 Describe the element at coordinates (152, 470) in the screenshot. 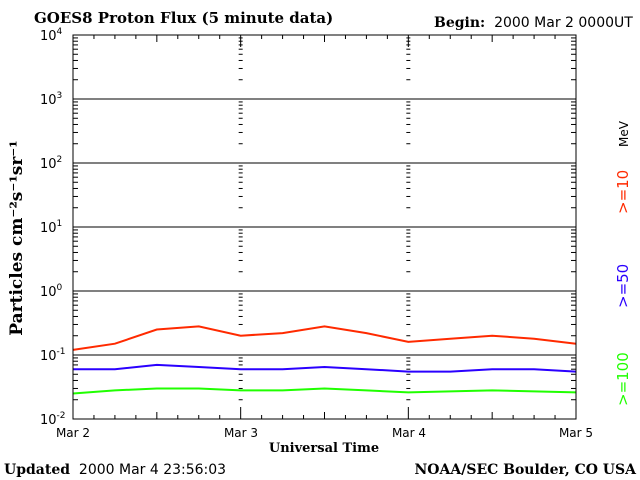

I see `updated-value: 2000 Mar 4 23:56:03` at that location.